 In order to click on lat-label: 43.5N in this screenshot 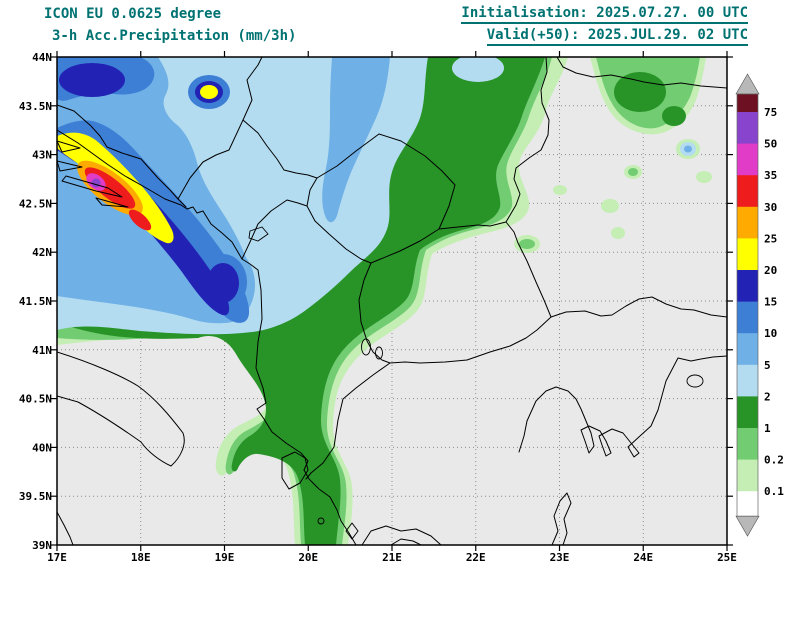, I will do `click(35, 106)`.